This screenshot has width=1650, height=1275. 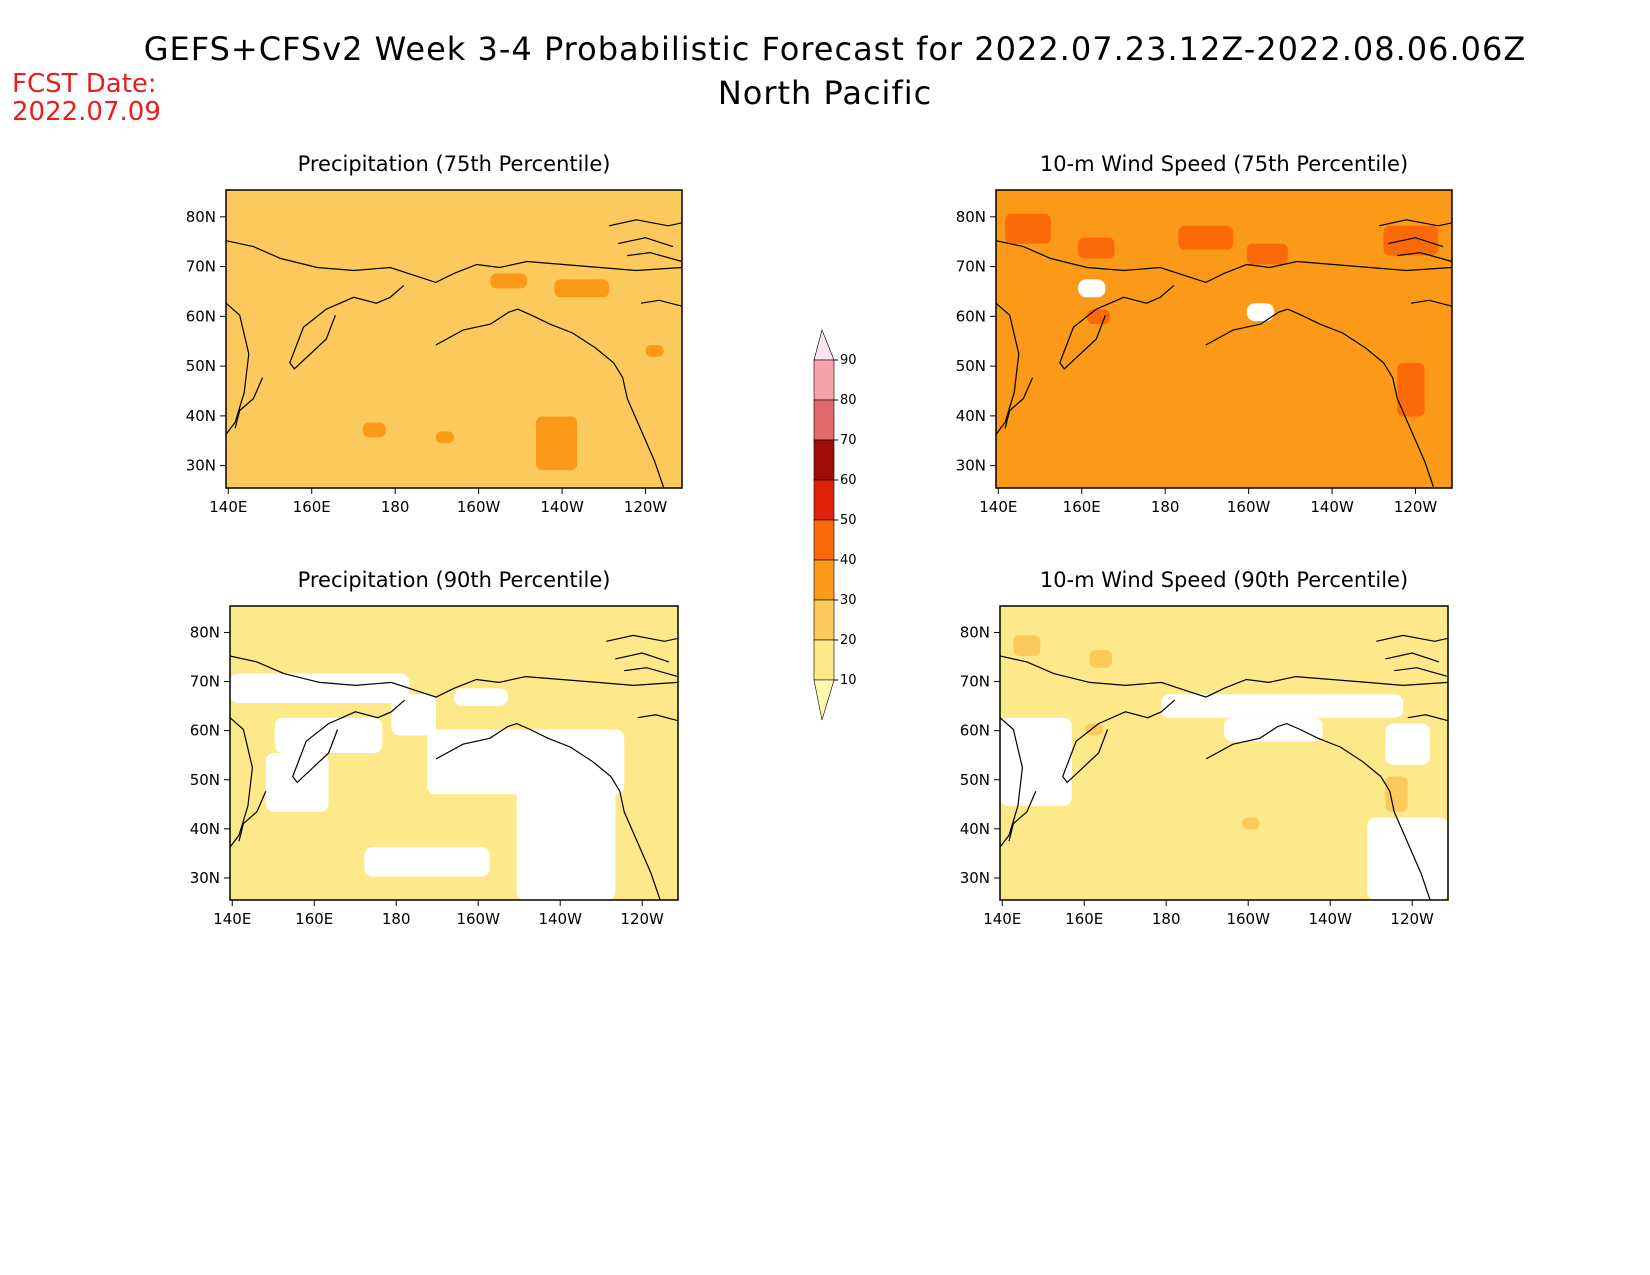 What do you see at coordinates (1224, 164) in the screenshot?
I see `panel-title-wind-75: 10-m Wind Speed (75th Percentile)` at bounding box center [1224, 164].